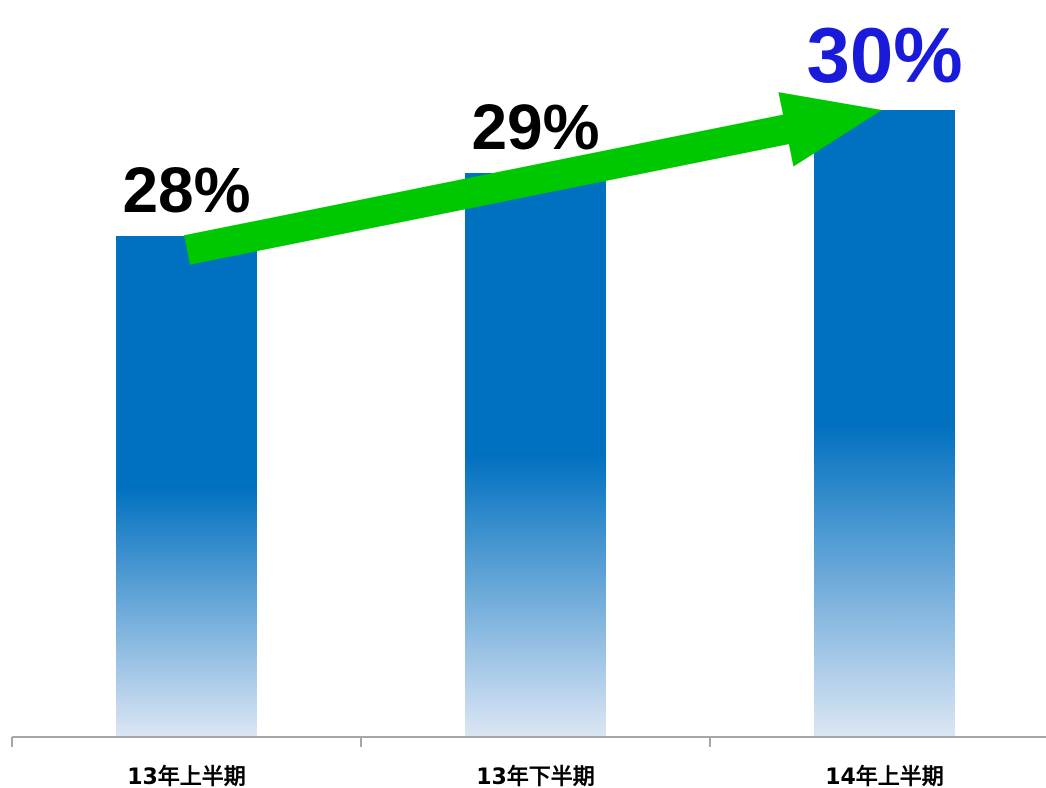  I want to click on data-label-0: 28%, so click(186, 190).